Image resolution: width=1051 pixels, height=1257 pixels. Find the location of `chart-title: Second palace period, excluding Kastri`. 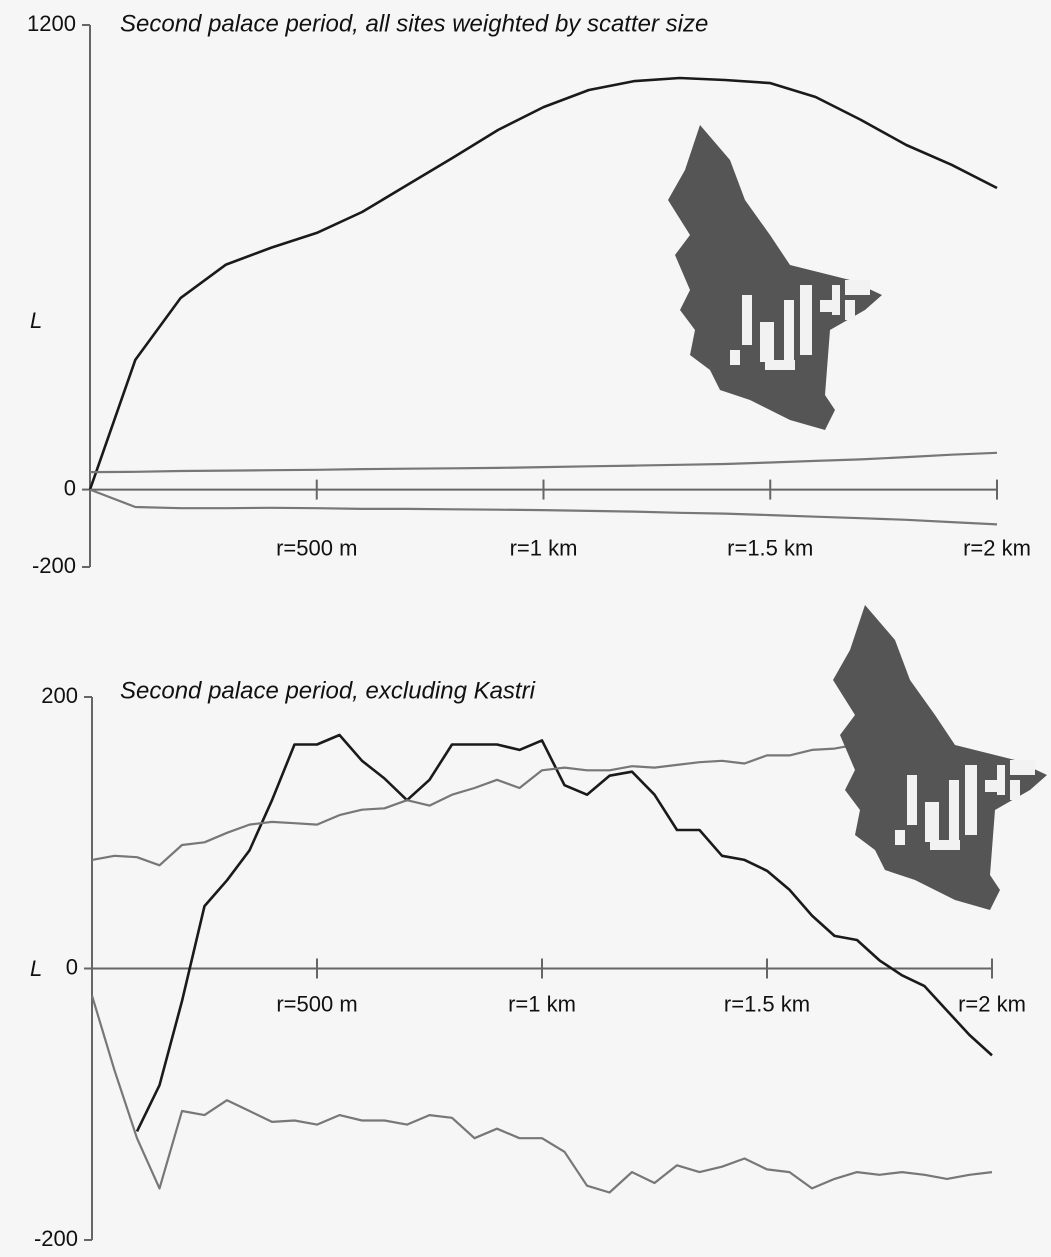

chart-title: Second palace period, excluding Kastri is located at coordinates (328, 690).